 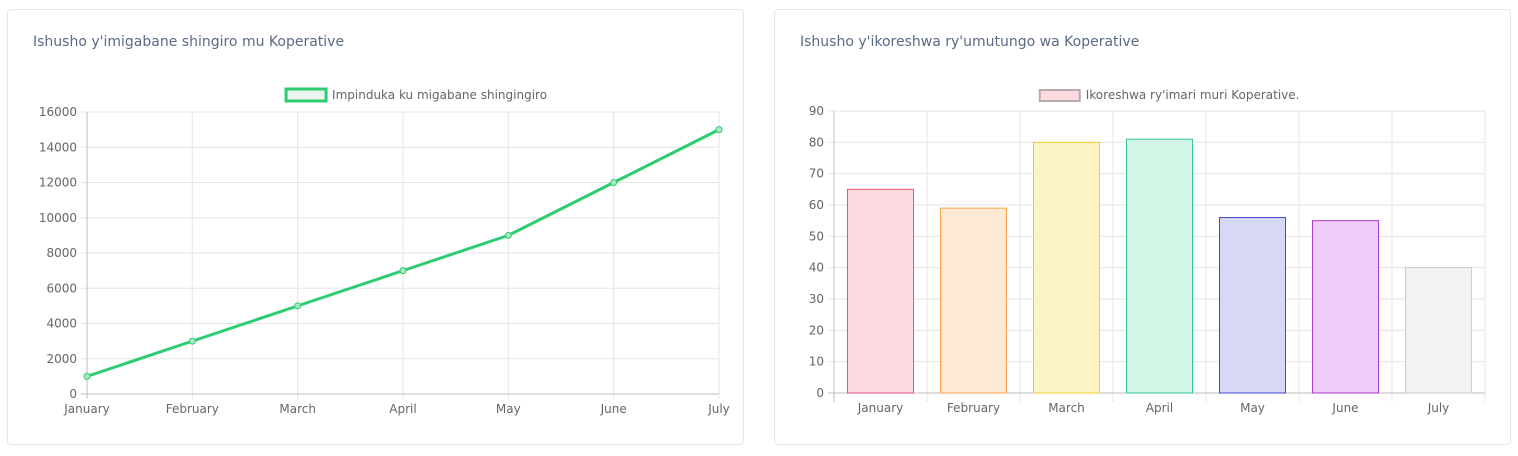 I want to click on y-tick-label: 4000, so click(x=61, y=324).